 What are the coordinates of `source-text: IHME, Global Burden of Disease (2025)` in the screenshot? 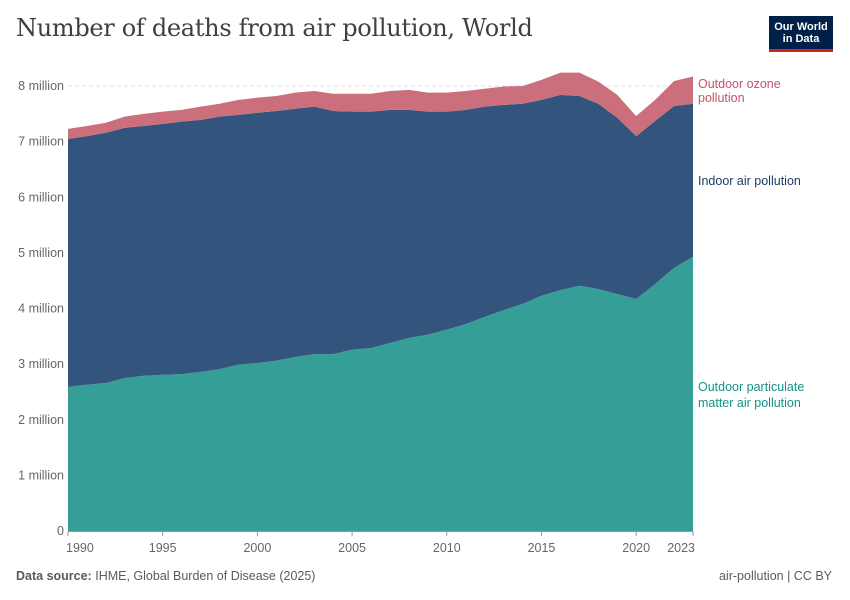 It's located at (205, 576).